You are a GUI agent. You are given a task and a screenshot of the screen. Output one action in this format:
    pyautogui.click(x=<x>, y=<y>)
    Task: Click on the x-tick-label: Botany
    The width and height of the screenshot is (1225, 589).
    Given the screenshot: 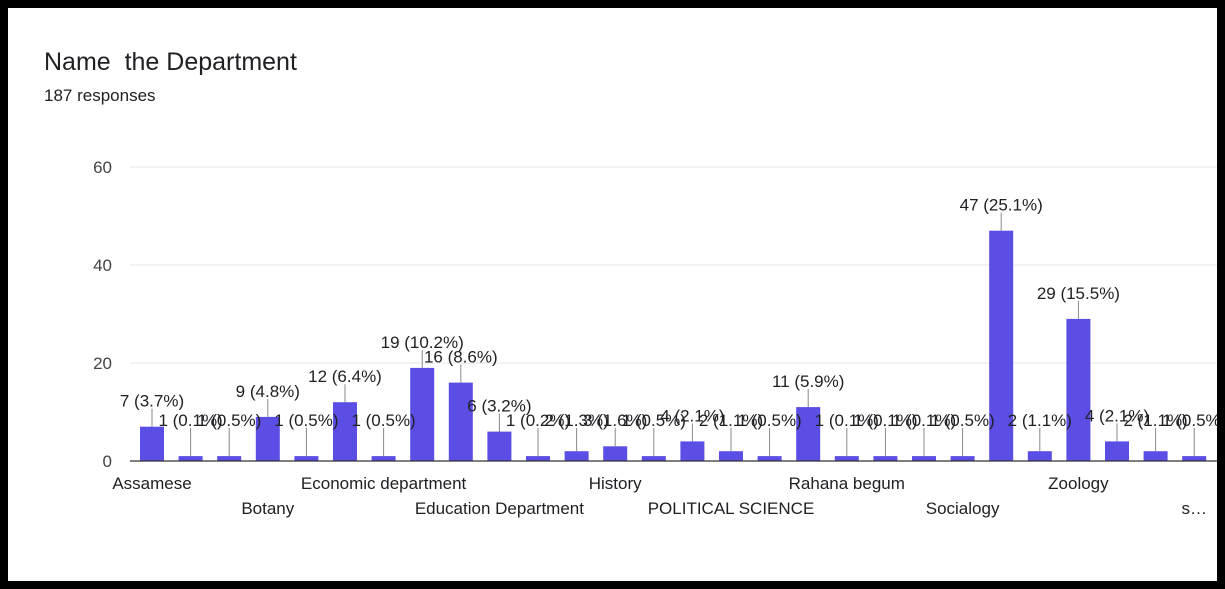 What is the action you would take?
    pyautogui.click(x=267, y=508)
    